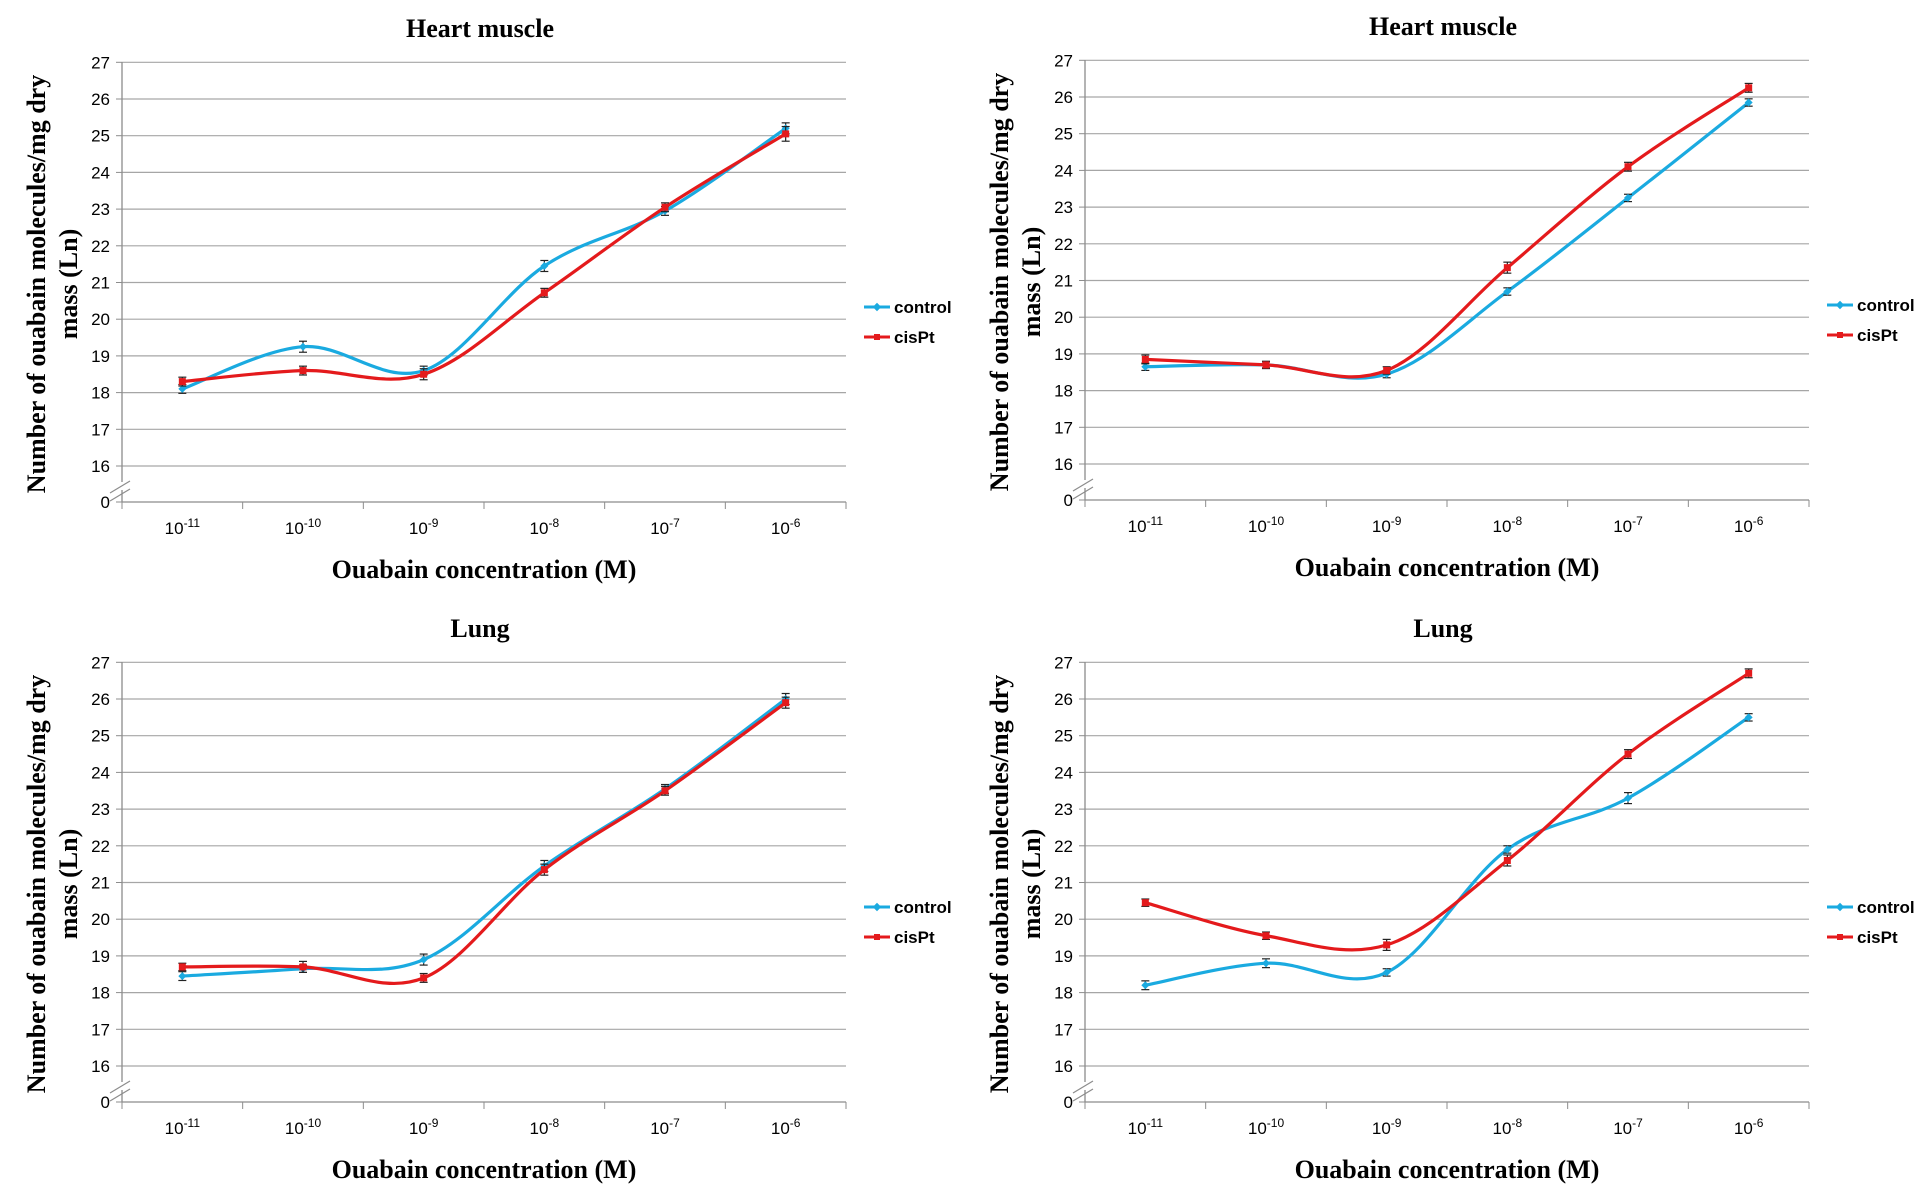 The image size is (1923, 1199). Describe the element at coordinates (1063, 662) in the screenshot. I see `y-tick-label: 27` at that location.